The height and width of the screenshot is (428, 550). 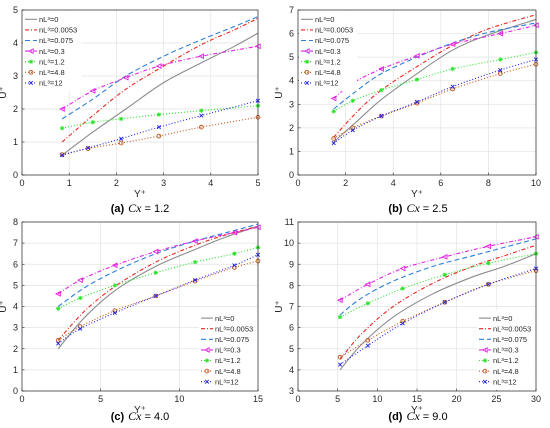 I want to click on y-tick-label: 7, so click(x=291, y=307).